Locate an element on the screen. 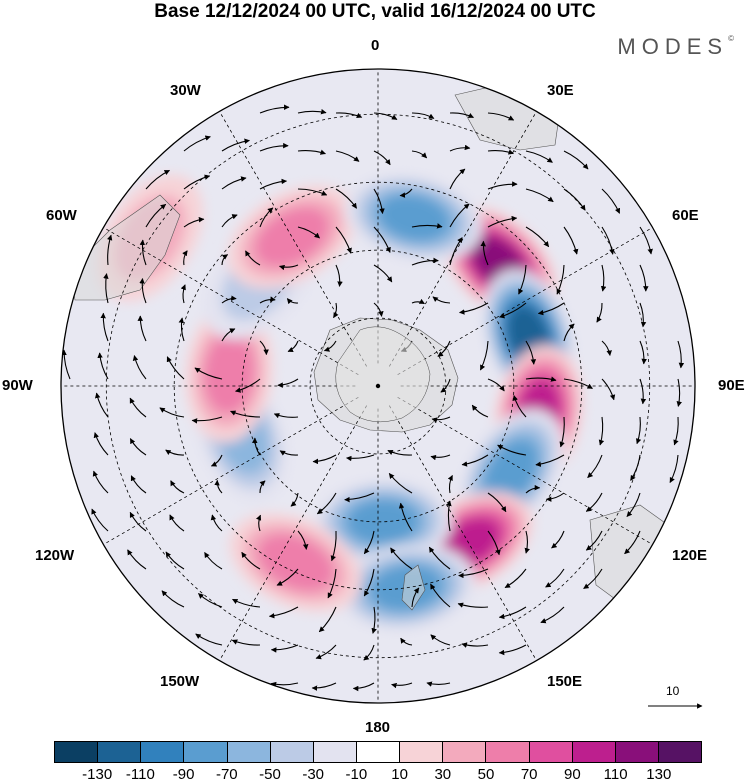 The width and height of the screenshot is (750, 783). anomaly-contour is located at coordinates (511, 472).